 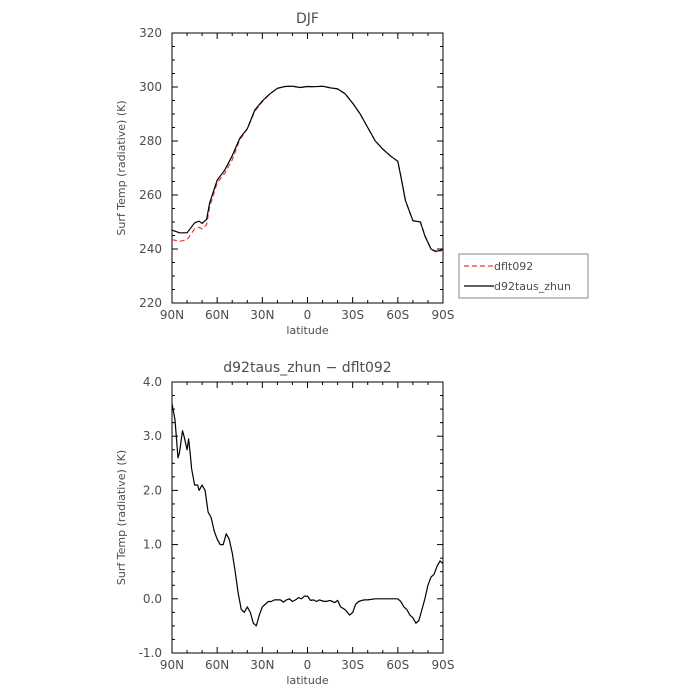 I want to click on y-tick-label: 280, so click(x=150, y=141).